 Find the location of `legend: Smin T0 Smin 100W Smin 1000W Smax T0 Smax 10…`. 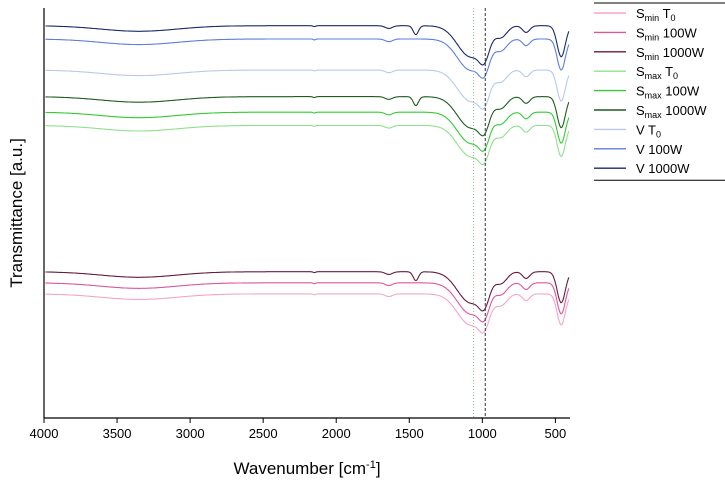

legend: Smin T0 Smin 100W Smin 1000W Smax T0 Smax 10… is located at coordinates (659, 91).